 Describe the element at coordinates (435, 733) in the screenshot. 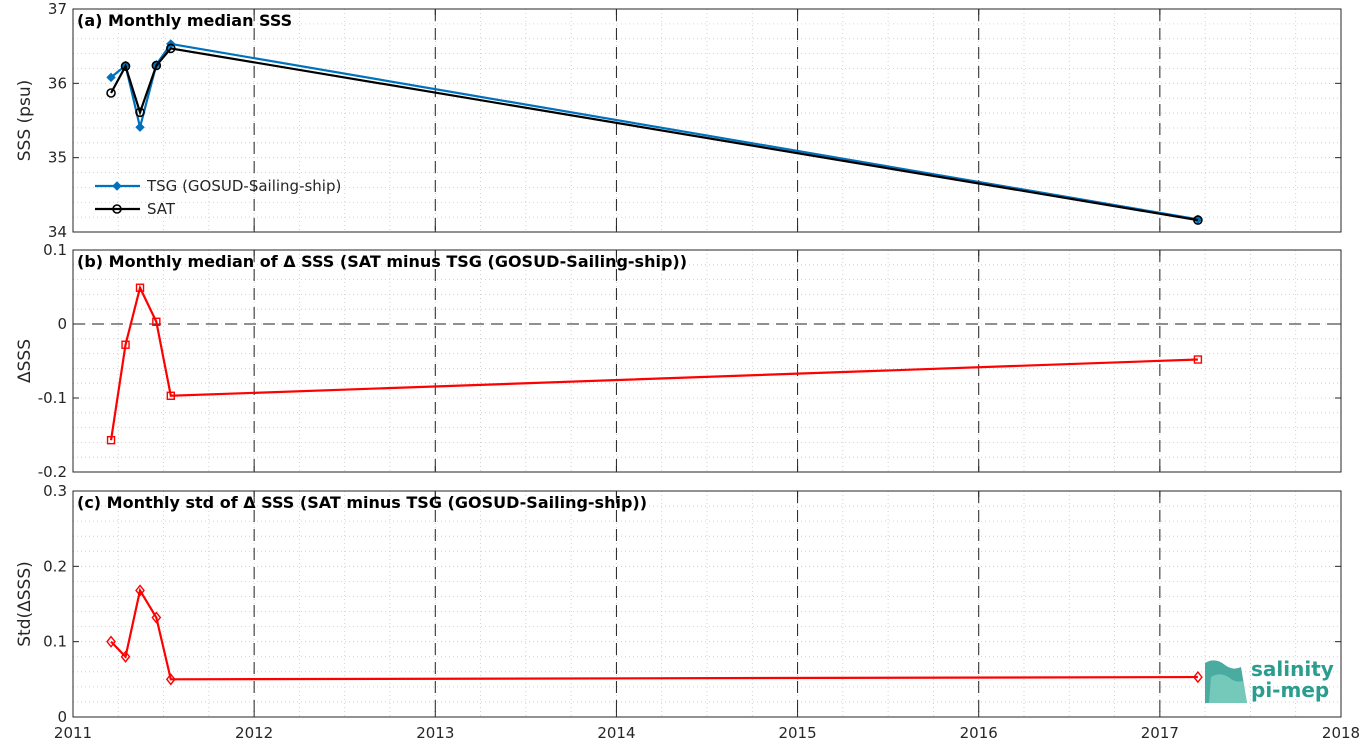

I see `x-tick-label: 2013` at that location.